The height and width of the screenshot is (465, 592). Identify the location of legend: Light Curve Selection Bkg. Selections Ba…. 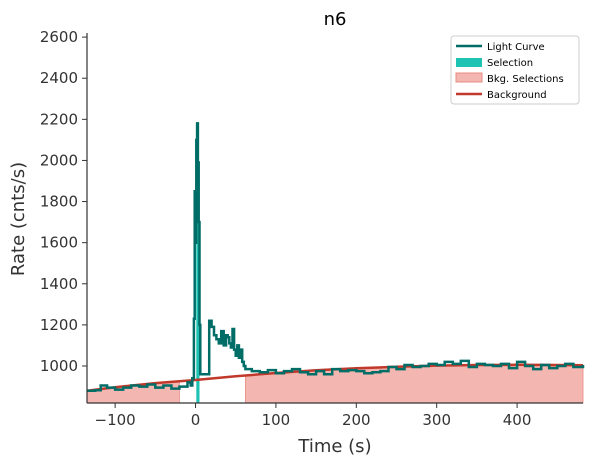
(515, 70).